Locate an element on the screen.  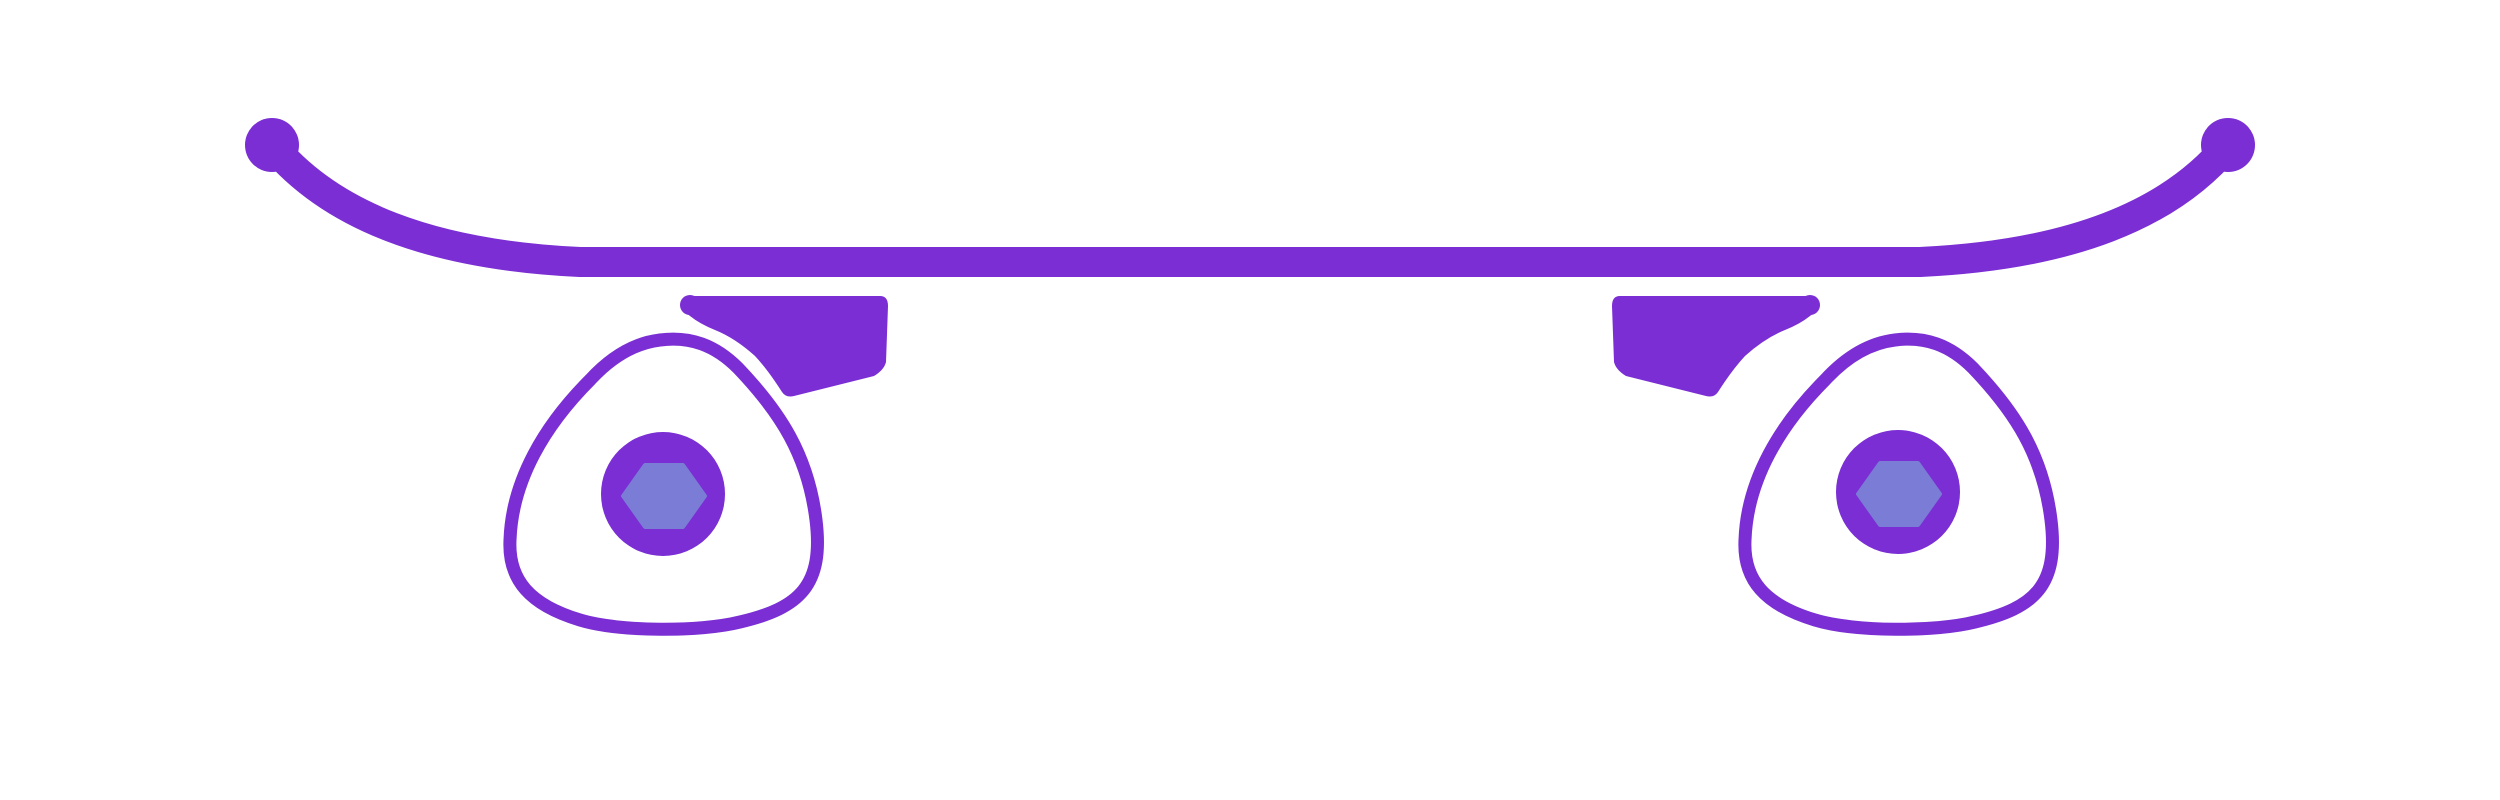
deck-board is located at coordinates (1250, 203).